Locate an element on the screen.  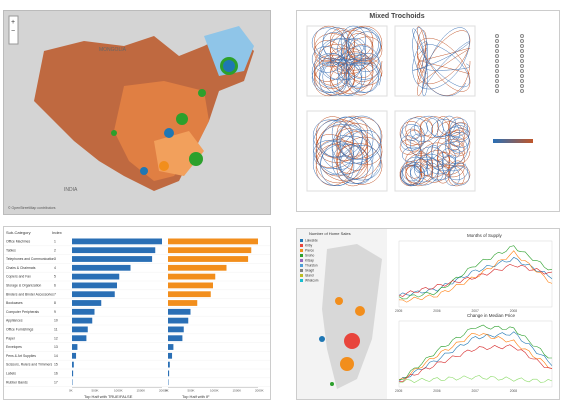
bar-index-label: 12 is located at coordinates (56, 338).